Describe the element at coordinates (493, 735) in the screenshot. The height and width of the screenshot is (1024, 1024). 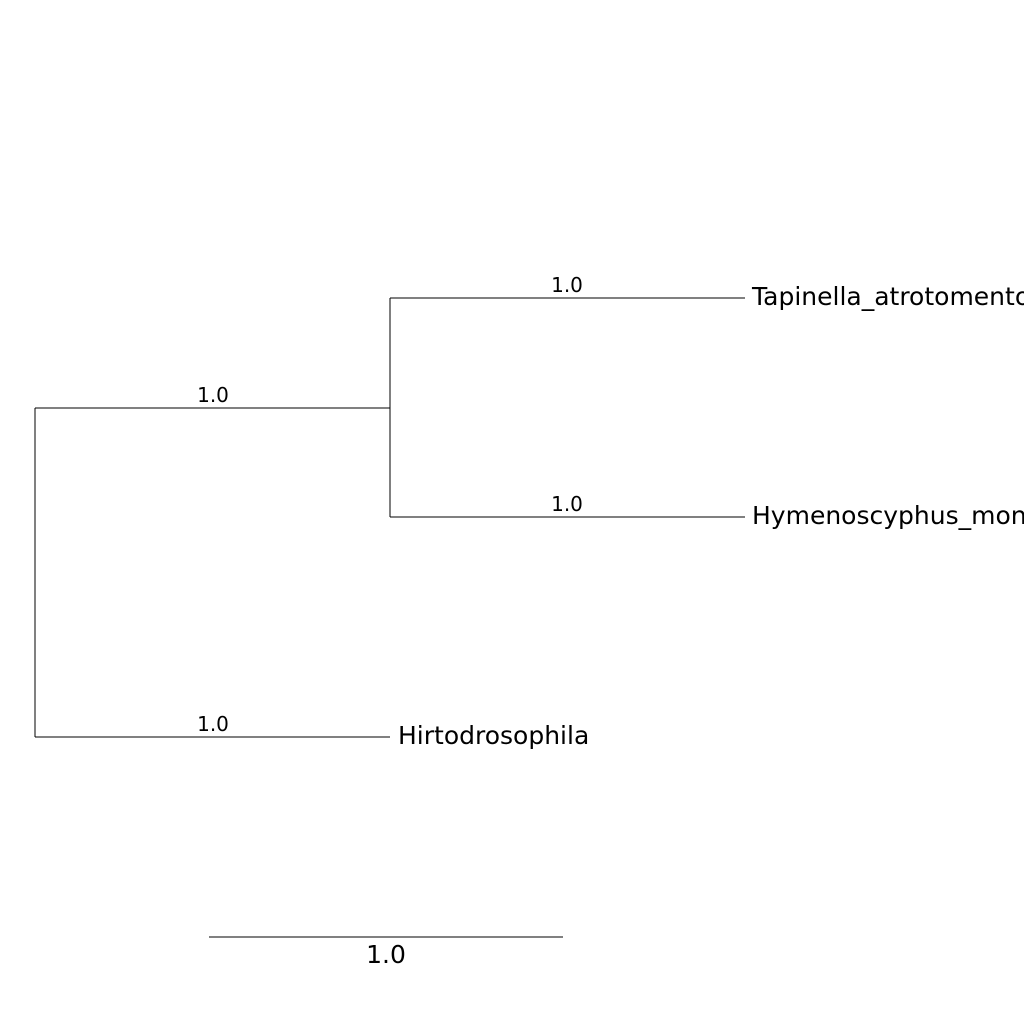
I see `leaf-label-hirtodrosophila: Hirtodrosophila` at that location.